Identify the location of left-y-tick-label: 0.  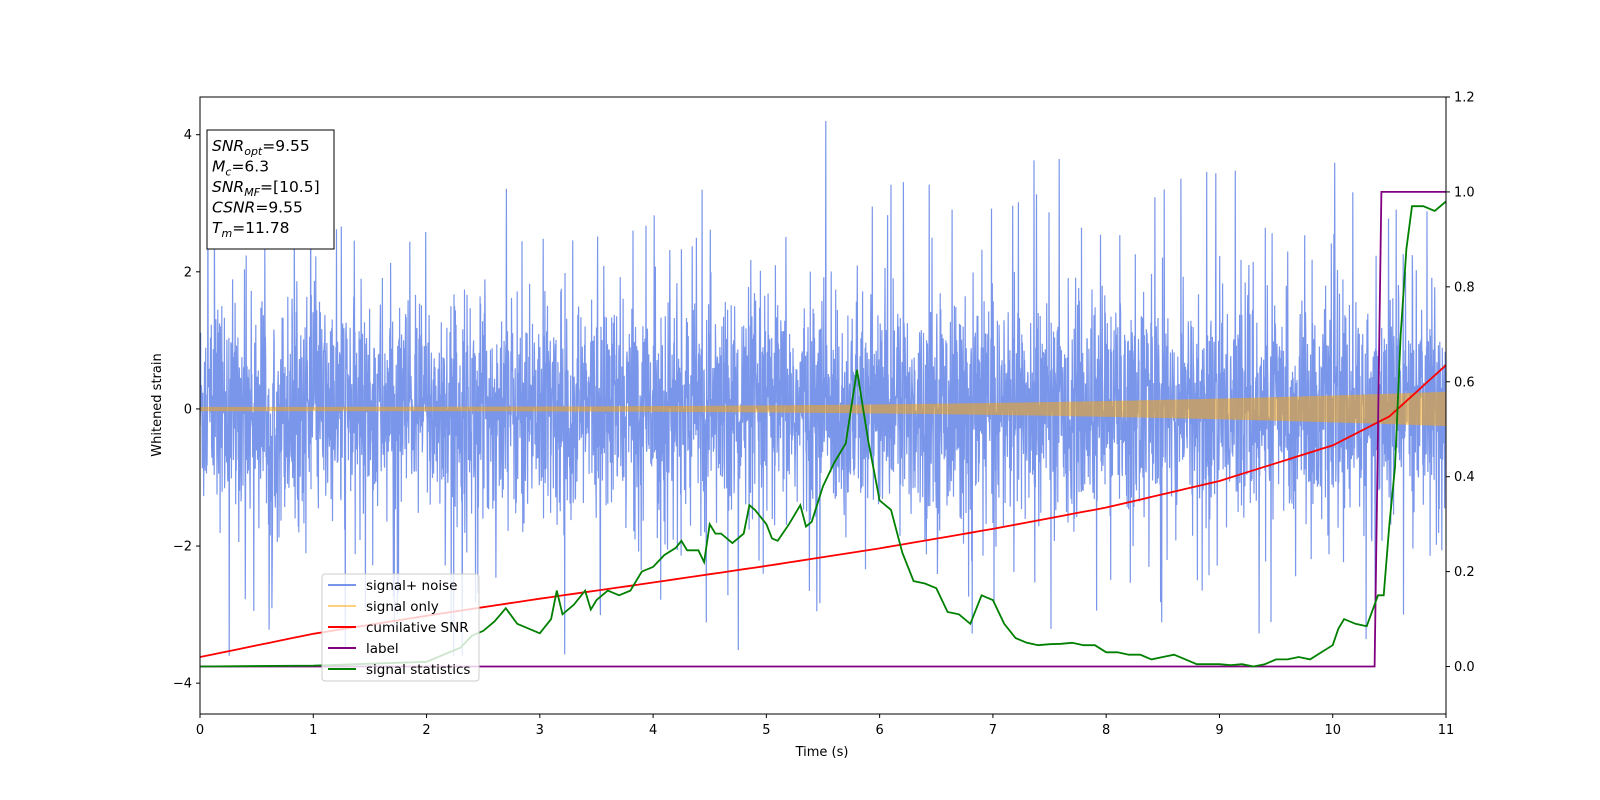
(188, 409).